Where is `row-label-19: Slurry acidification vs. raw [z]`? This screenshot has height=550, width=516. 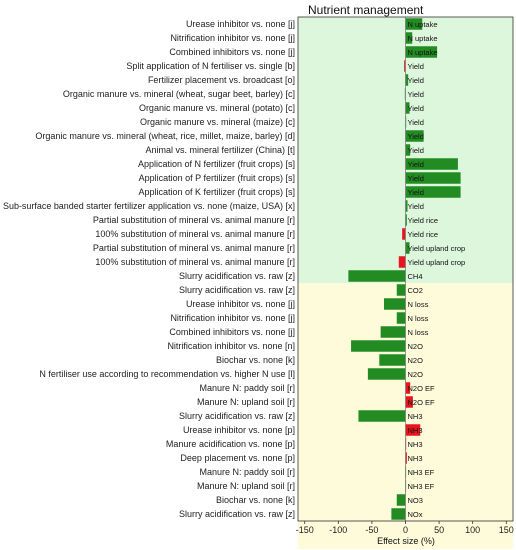
row-label-19: Slurry acidification vs. raw [z] is located at coordinates (237, 290).